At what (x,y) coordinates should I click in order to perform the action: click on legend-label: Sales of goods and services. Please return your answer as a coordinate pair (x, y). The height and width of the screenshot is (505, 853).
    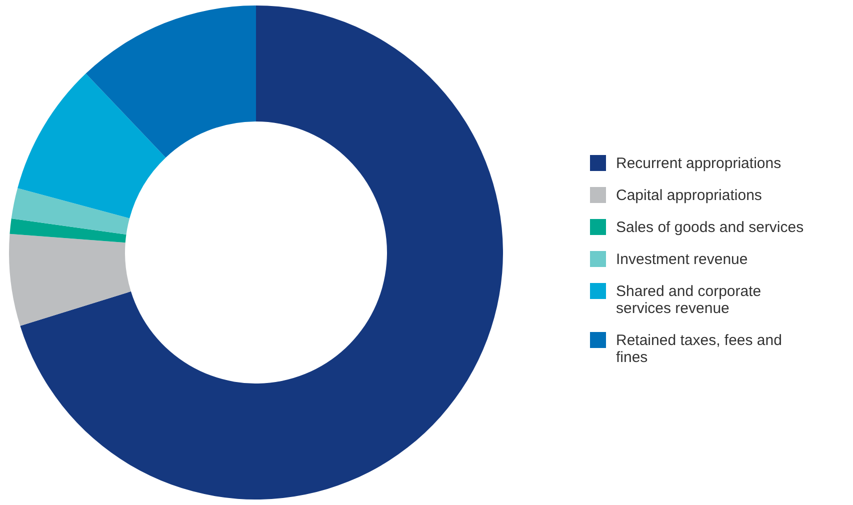
    Looking at the image, I should click on (710, 227).